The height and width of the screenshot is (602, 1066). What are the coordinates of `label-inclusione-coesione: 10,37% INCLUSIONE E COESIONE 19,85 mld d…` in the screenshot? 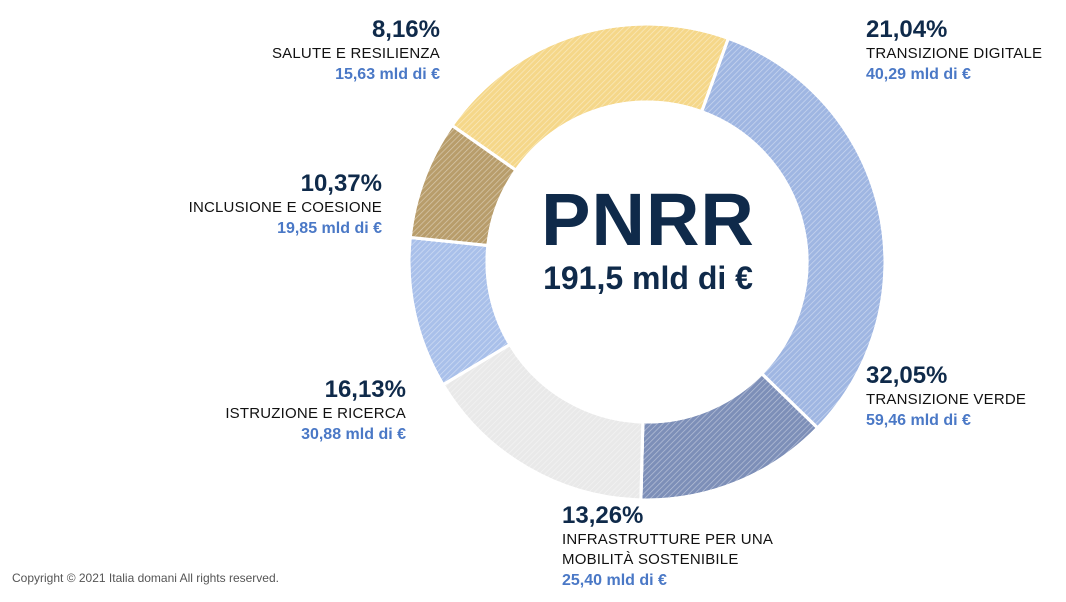 It's located at (256, 205).